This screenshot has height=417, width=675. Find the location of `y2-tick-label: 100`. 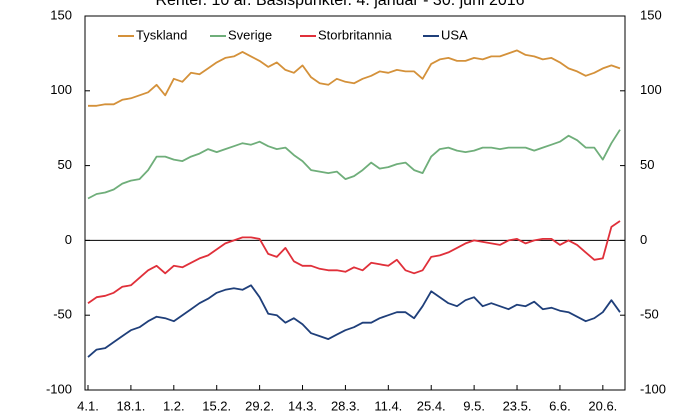

y2-tick-label: 100 is located at coordinates (651, 89).